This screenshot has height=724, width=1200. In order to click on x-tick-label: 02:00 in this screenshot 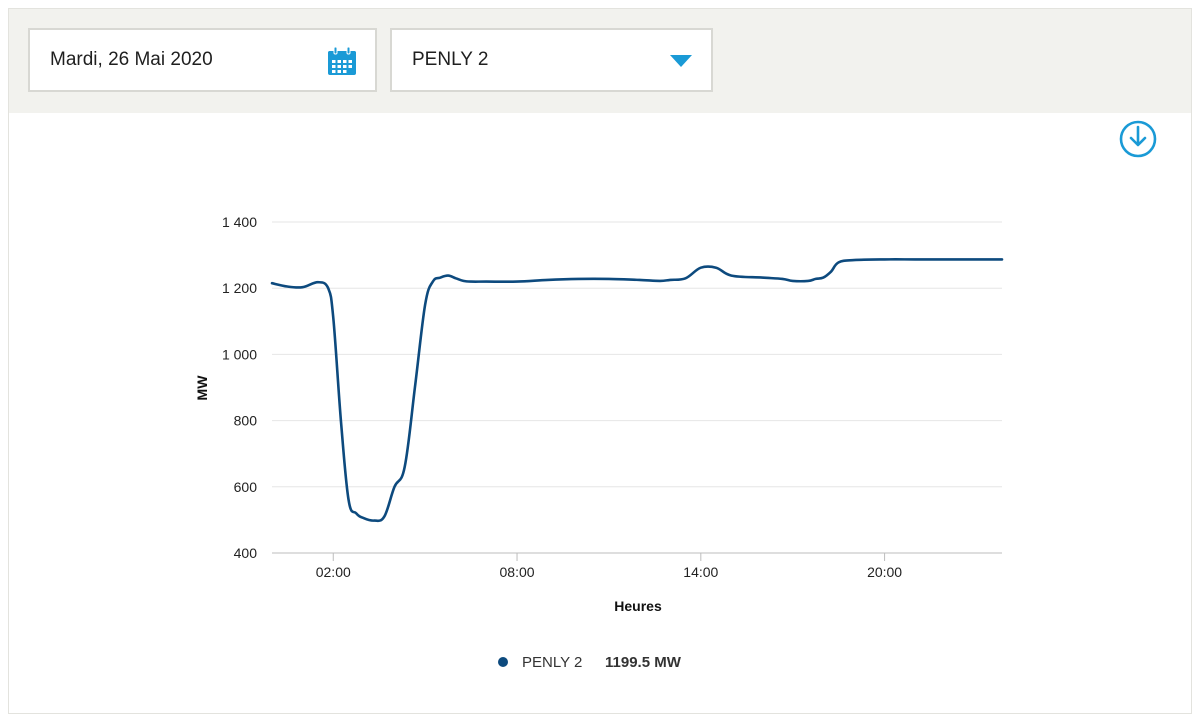, I will do `click(333, 572)`.